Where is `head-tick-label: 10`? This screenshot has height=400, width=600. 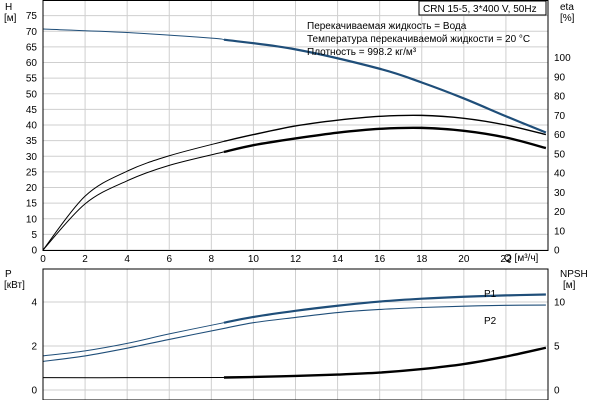
head-tick-label: 10 is located at coordinates (32, 219).